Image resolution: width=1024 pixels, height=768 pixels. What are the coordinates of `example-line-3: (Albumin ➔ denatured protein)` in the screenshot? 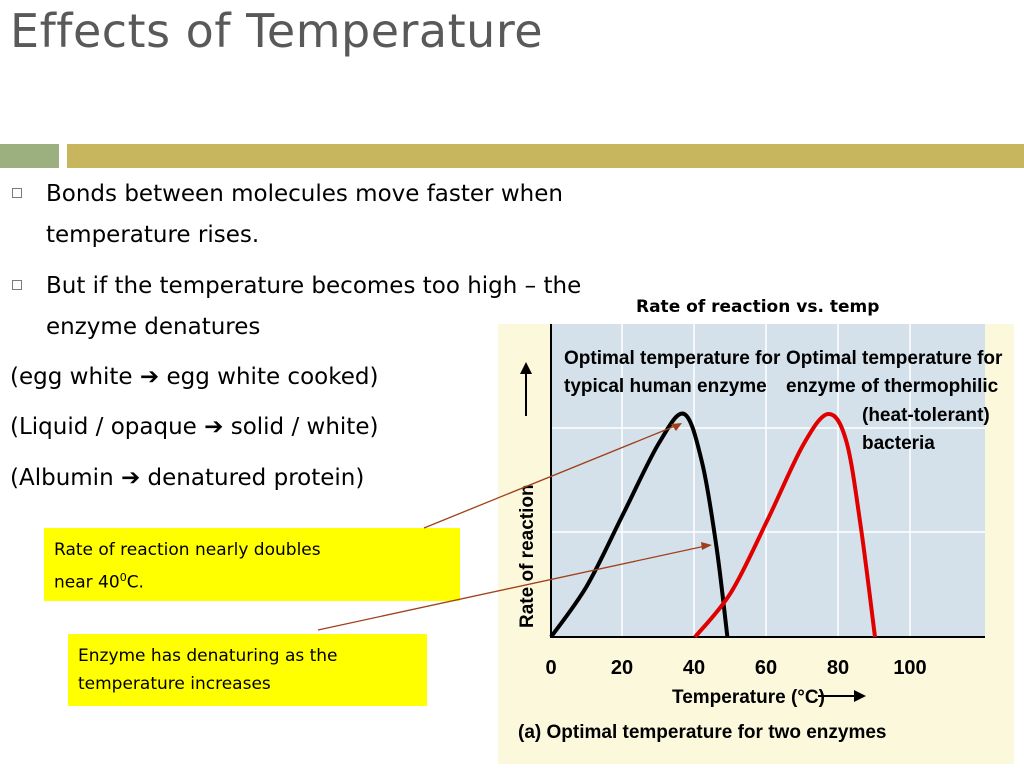 It's located at (187, 478).